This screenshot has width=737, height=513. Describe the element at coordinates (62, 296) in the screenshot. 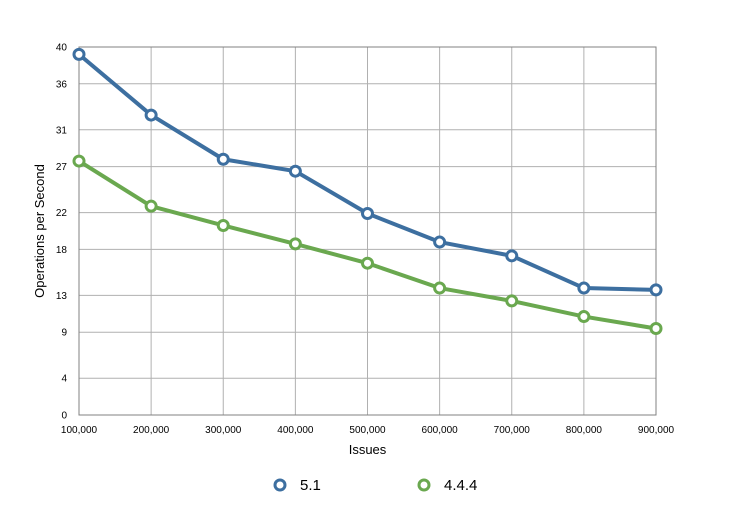

I see `y-tick-label: 13` at that location.